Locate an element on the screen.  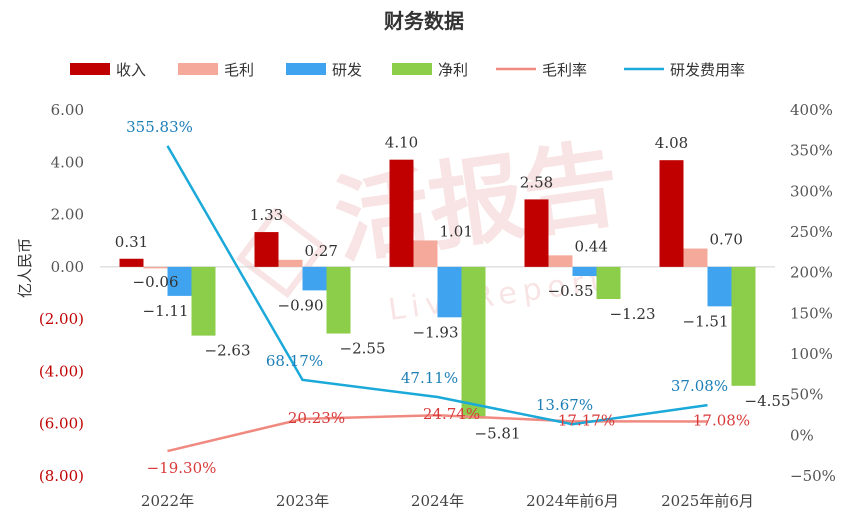
legend-label: 毛利 is located at coordinates (239, 70).